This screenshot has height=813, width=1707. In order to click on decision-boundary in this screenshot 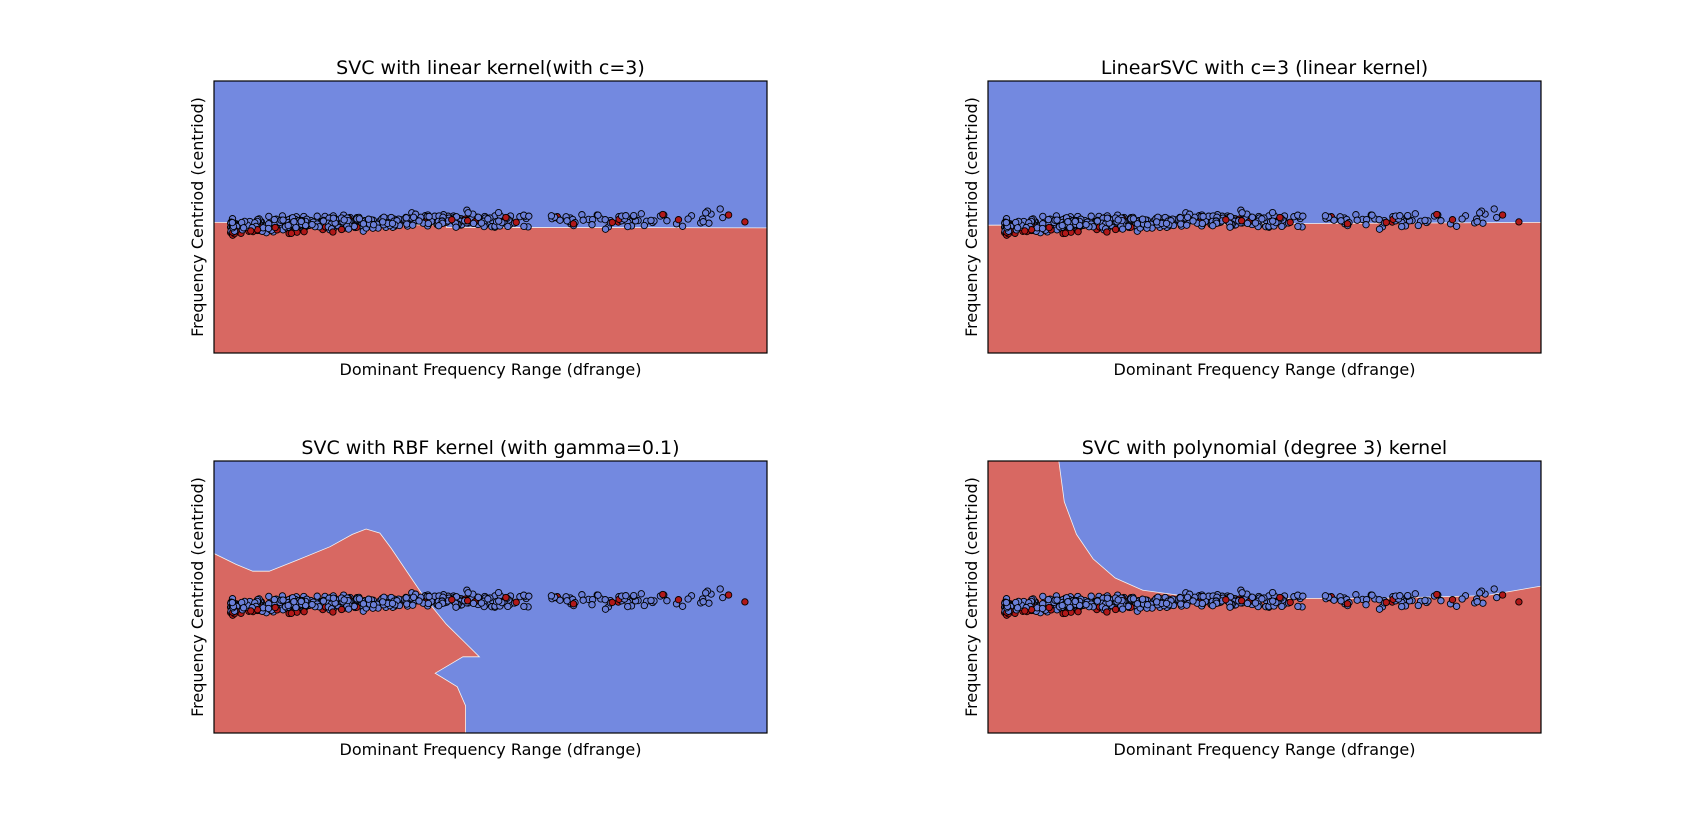, I will do `click(347, 630)`.